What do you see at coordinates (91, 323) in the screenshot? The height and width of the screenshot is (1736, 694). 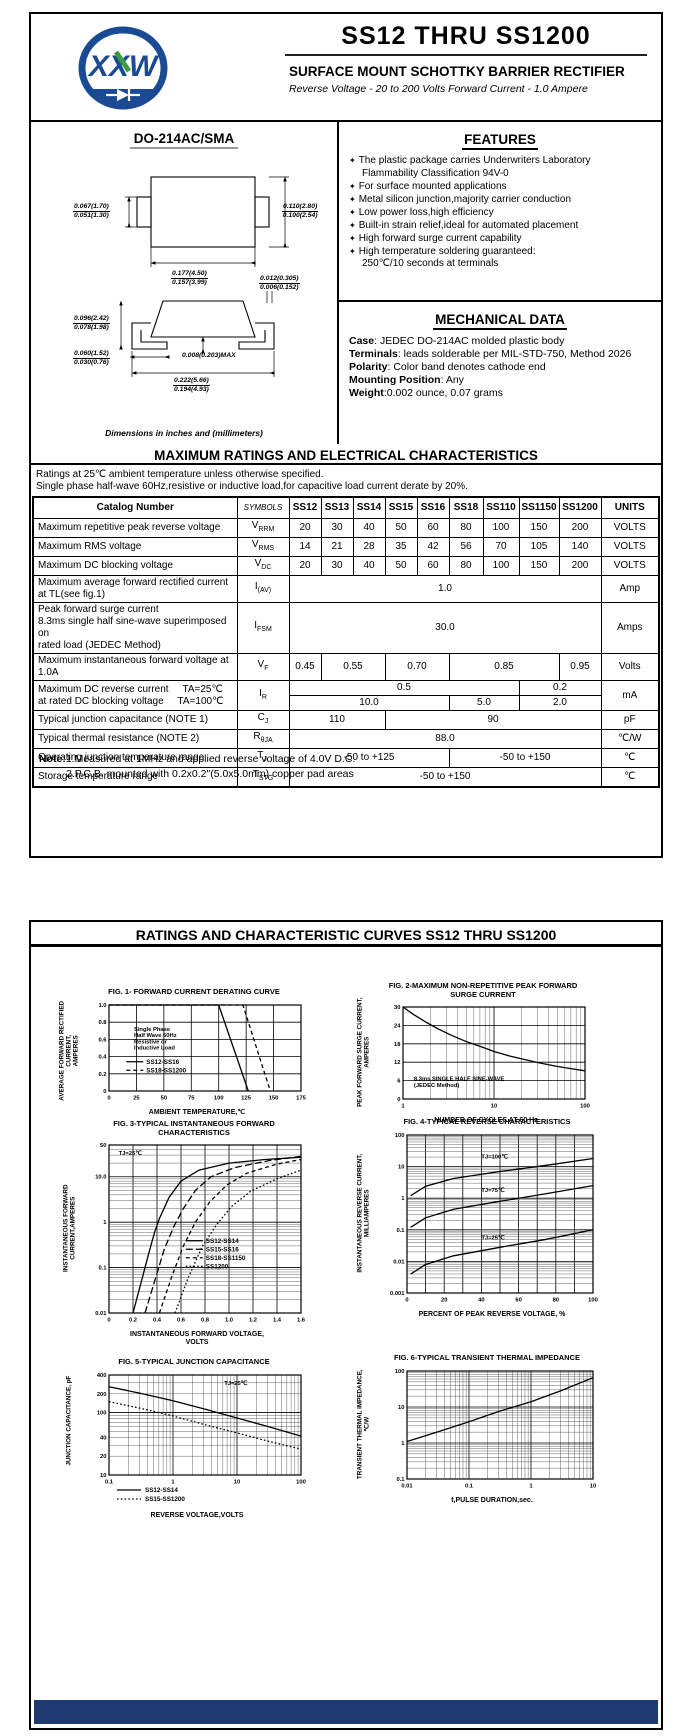 I see `dimension-package_height: 0.096(2.42) 0.078(1.98)` at bounding box center [91, 323].